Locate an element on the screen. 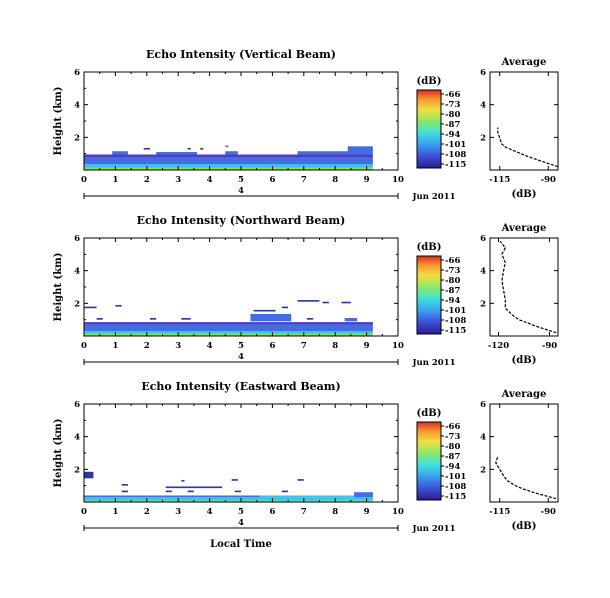  x-axis-label: Local Time is located at coordinates (241, 544).